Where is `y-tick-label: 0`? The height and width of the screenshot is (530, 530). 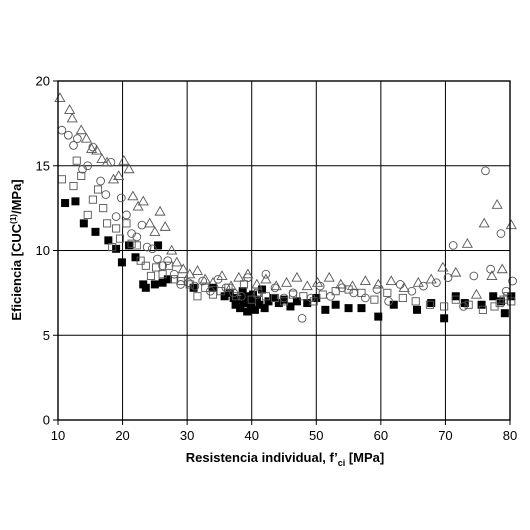
y-tick-label: 0 is located at coordinates (46, 420).